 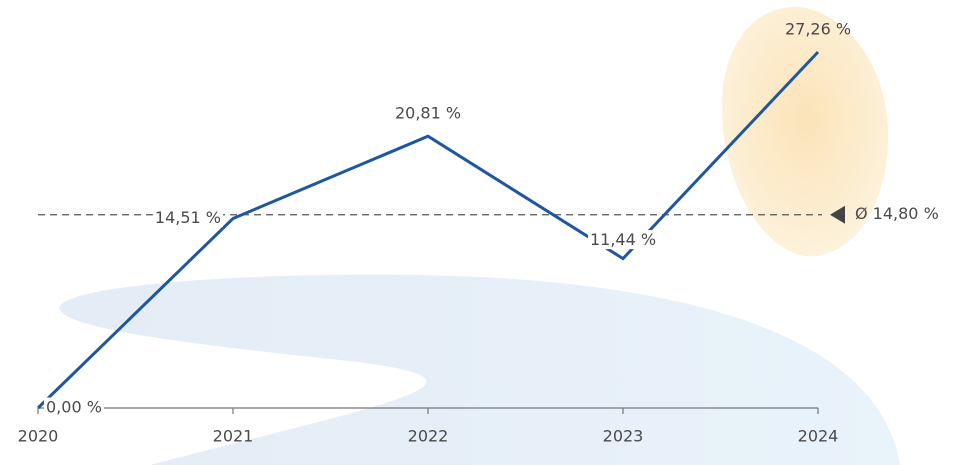 I want to click on average-label: Ø 14,80 %, so click(x=897, y=213).